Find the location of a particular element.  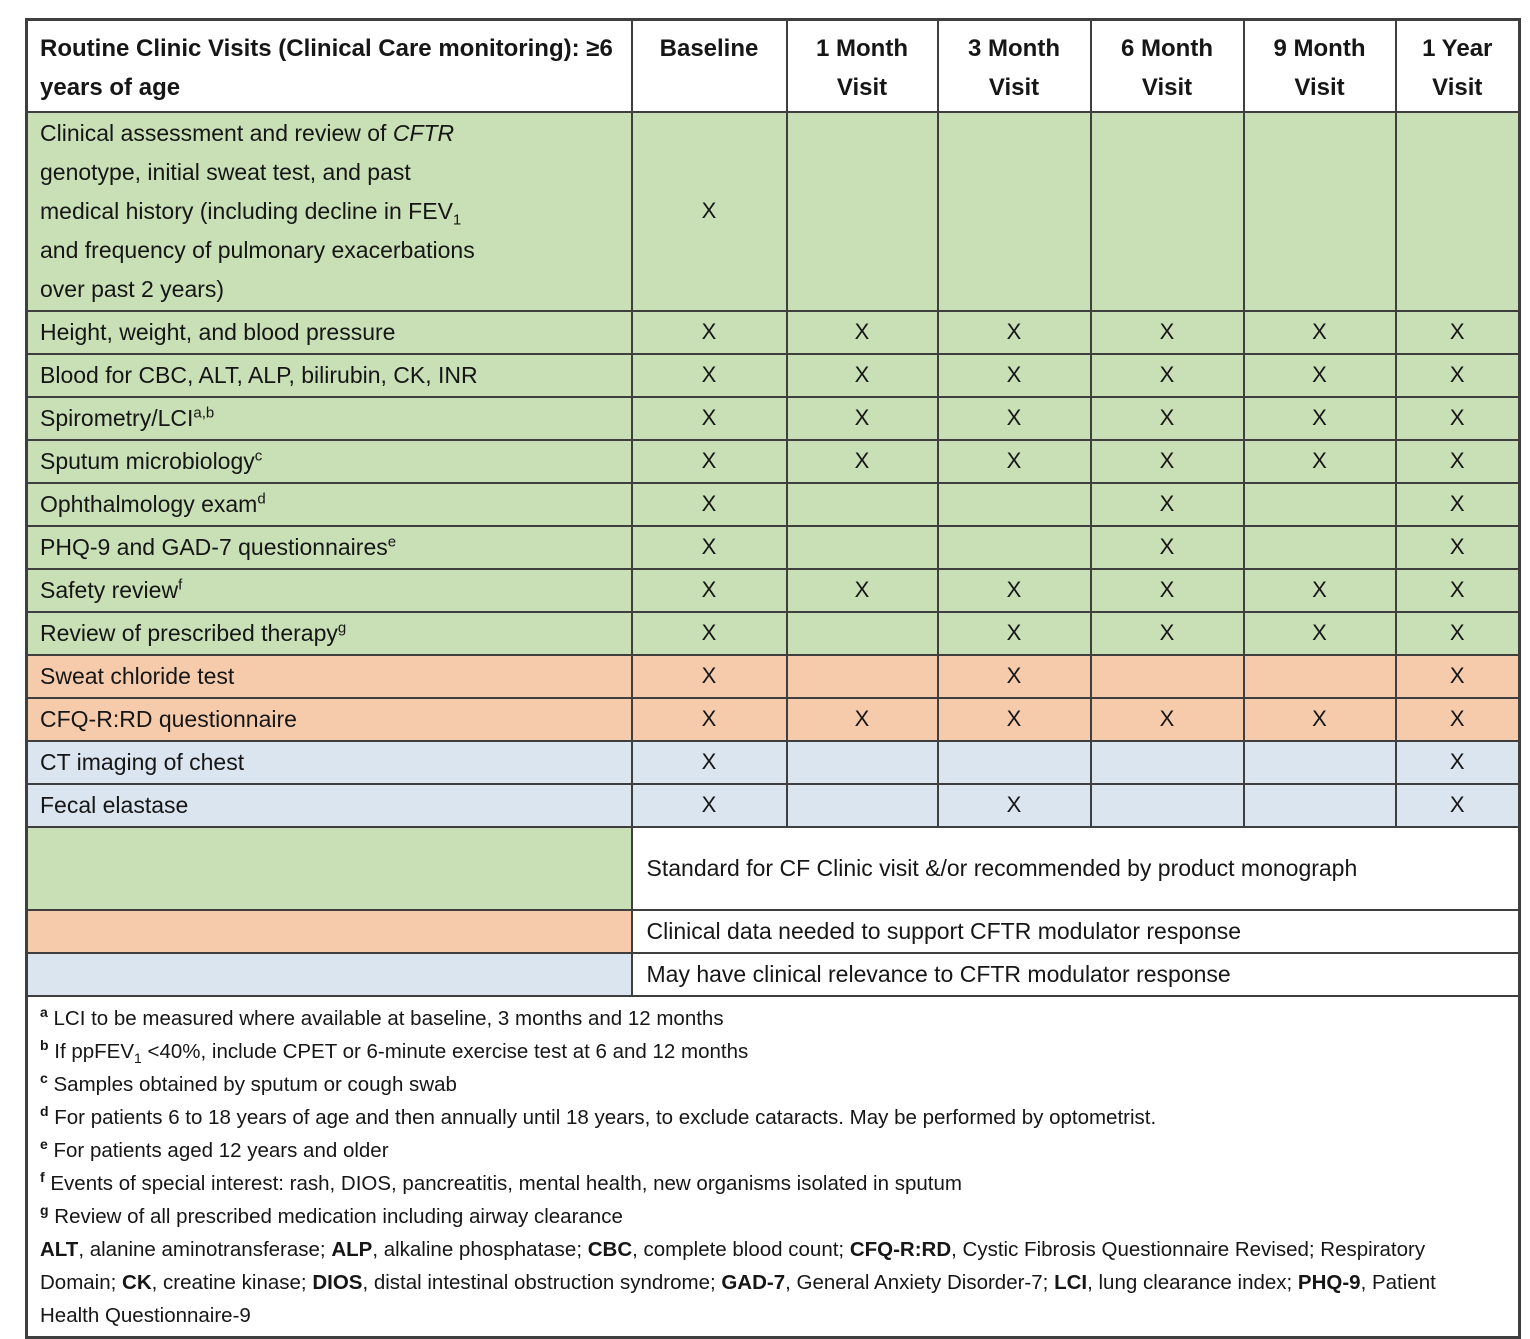

footnote-line: e For patients aged 12 years and older is located at coordinates (214, 1148).